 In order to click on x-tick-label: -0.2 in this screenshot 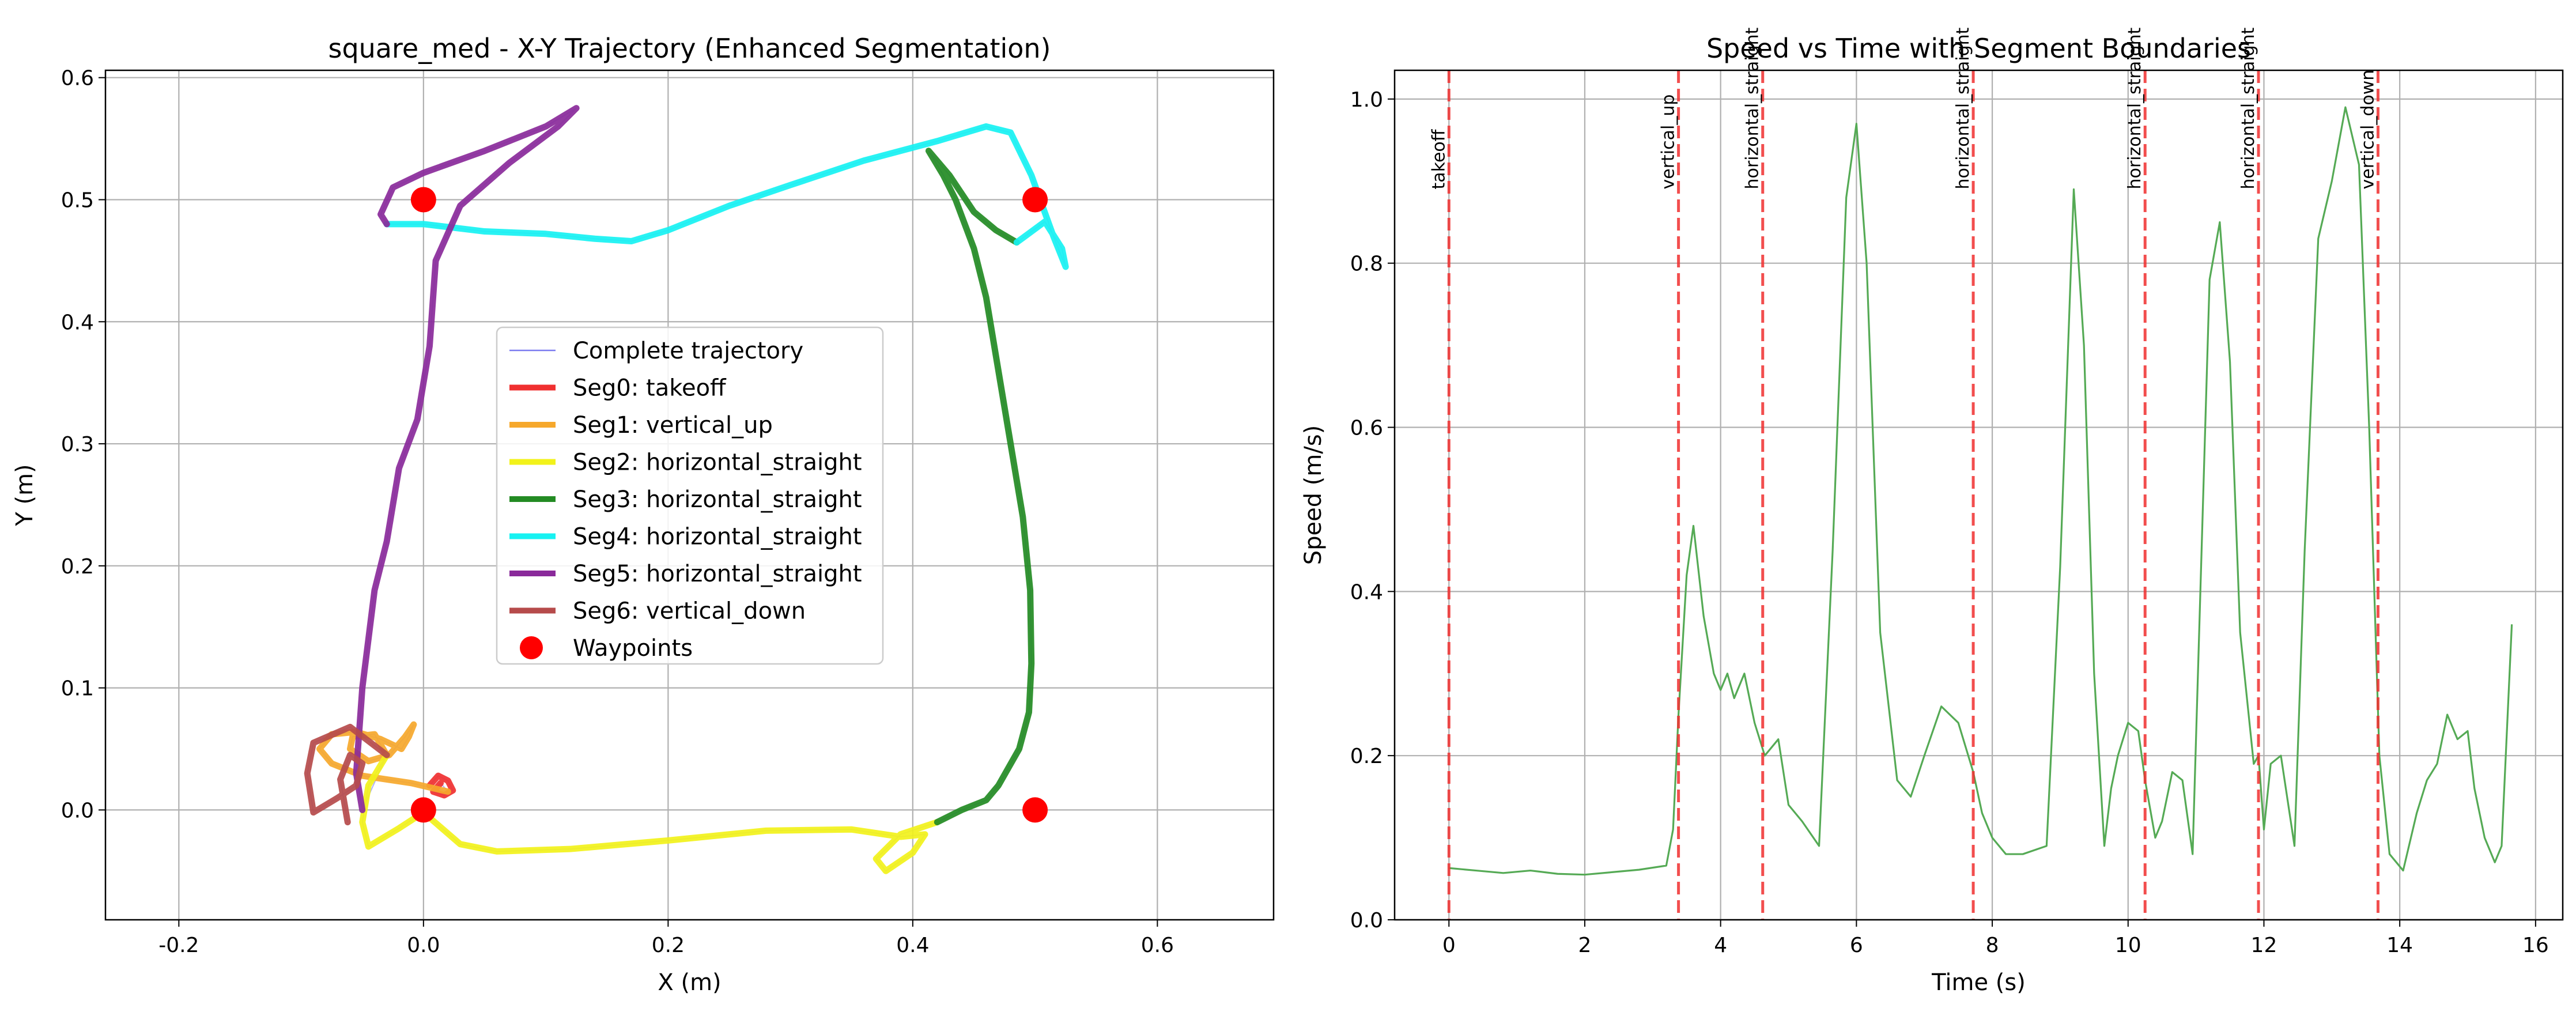, I will do `click(178, 945)`.